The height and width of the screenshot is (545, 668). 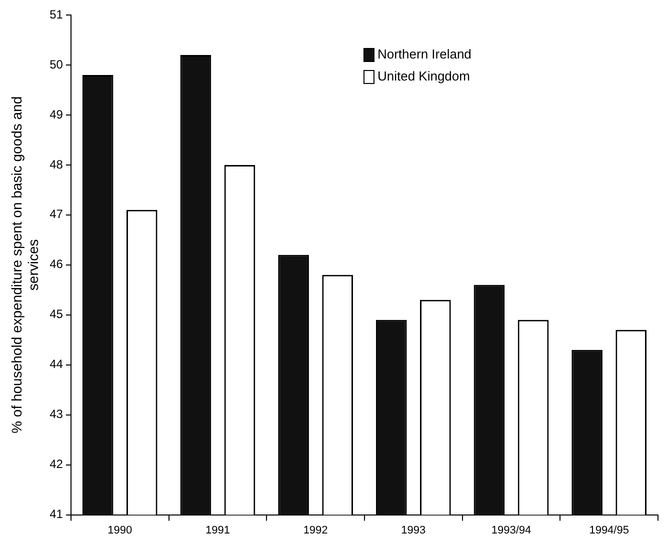 I want to click on legend-label: United Kingdom, so click(x=423, y=76).